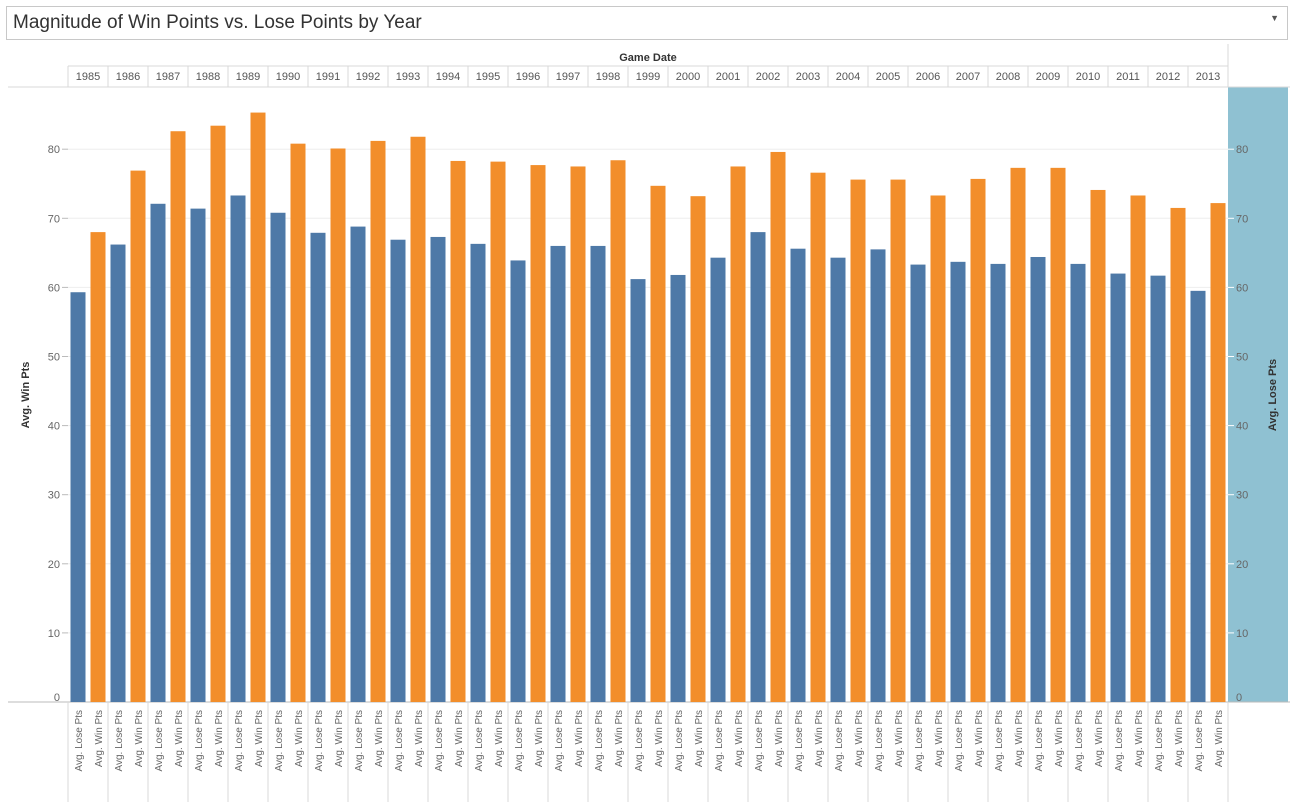 The height and width of the screenshot is (806, 1290). I want to click on year-label: 2009, so click(1048, 77).